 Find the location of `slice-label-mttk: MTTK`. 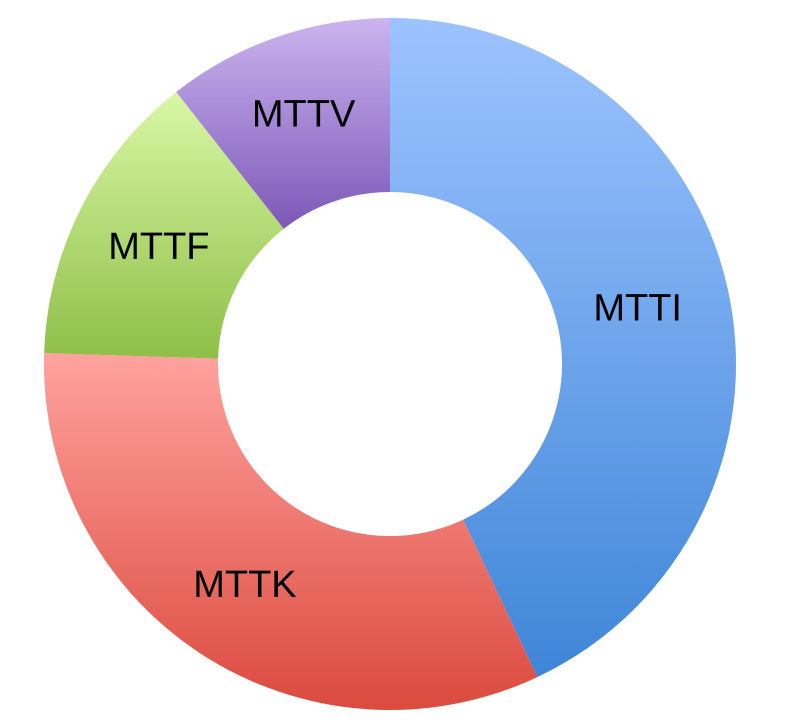

slice-label-mttk: MTTK is located at coordinates (244, 585).